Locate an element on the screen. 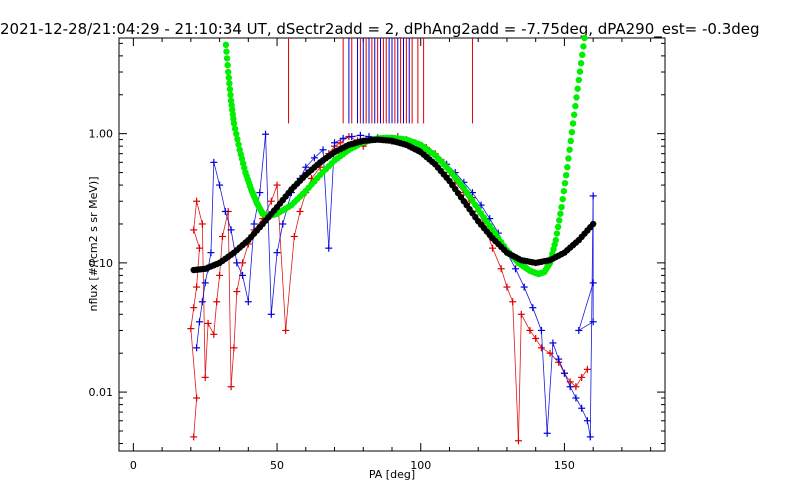 This screenshot has height=500, width=800. x-tick-label: 100 is located at coordinates (420, 465).